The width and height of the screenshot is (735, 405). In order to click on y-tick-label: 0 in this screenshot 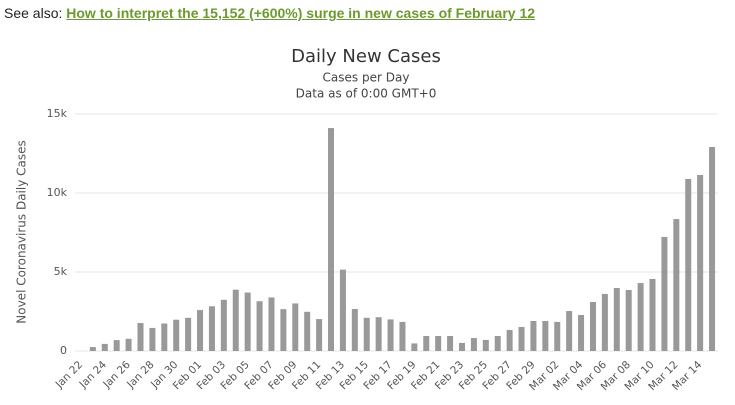, I will do `click(63, 350)`.